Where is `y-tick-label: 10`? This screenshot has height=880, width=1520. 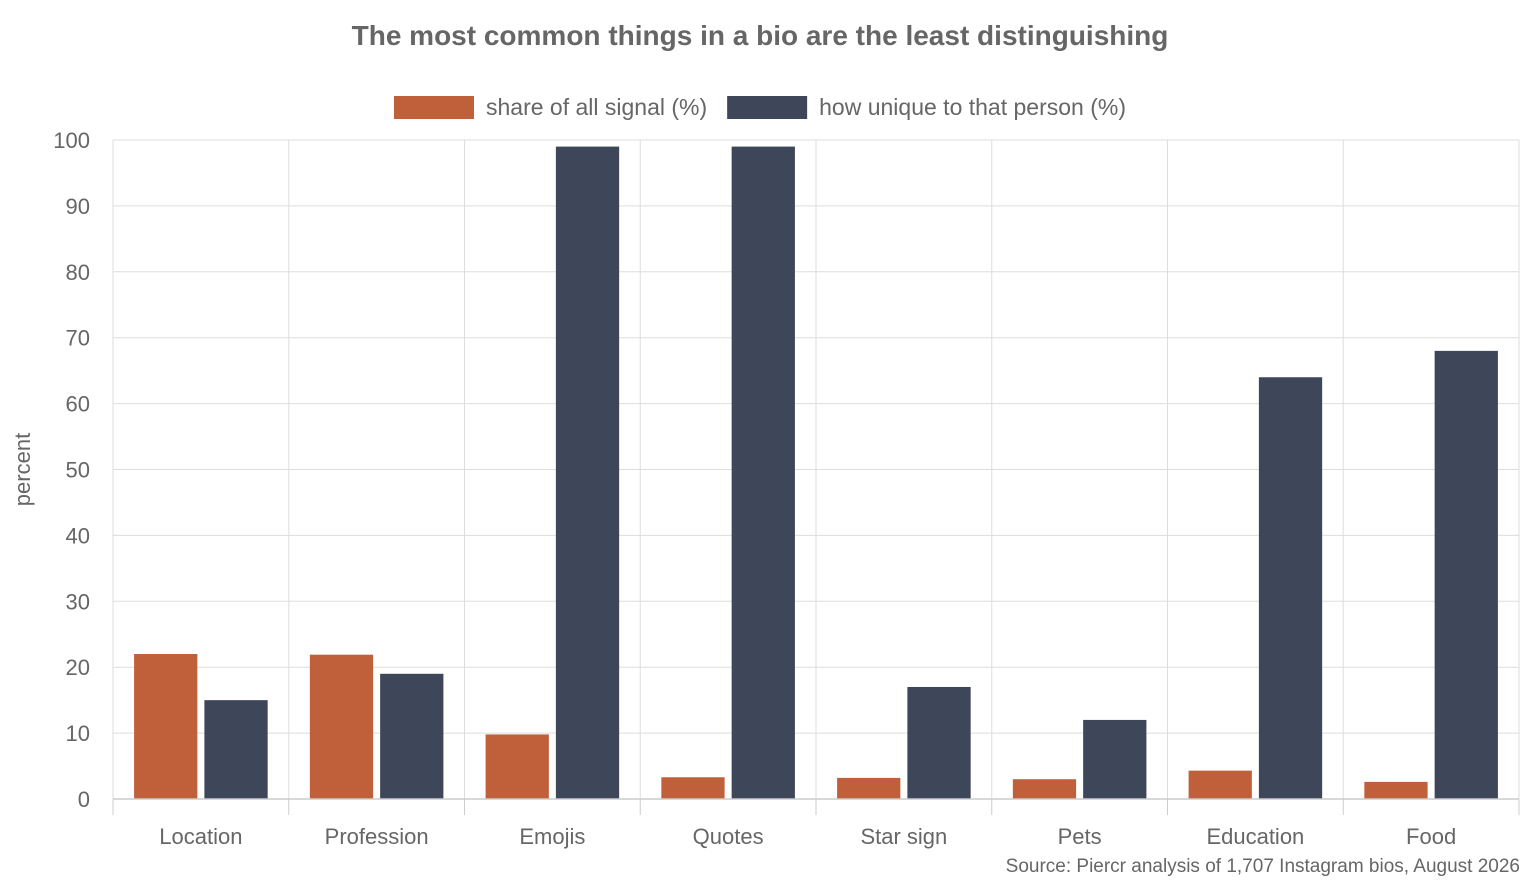 y-tick-label: 10 is located at coordinates (78, 733).